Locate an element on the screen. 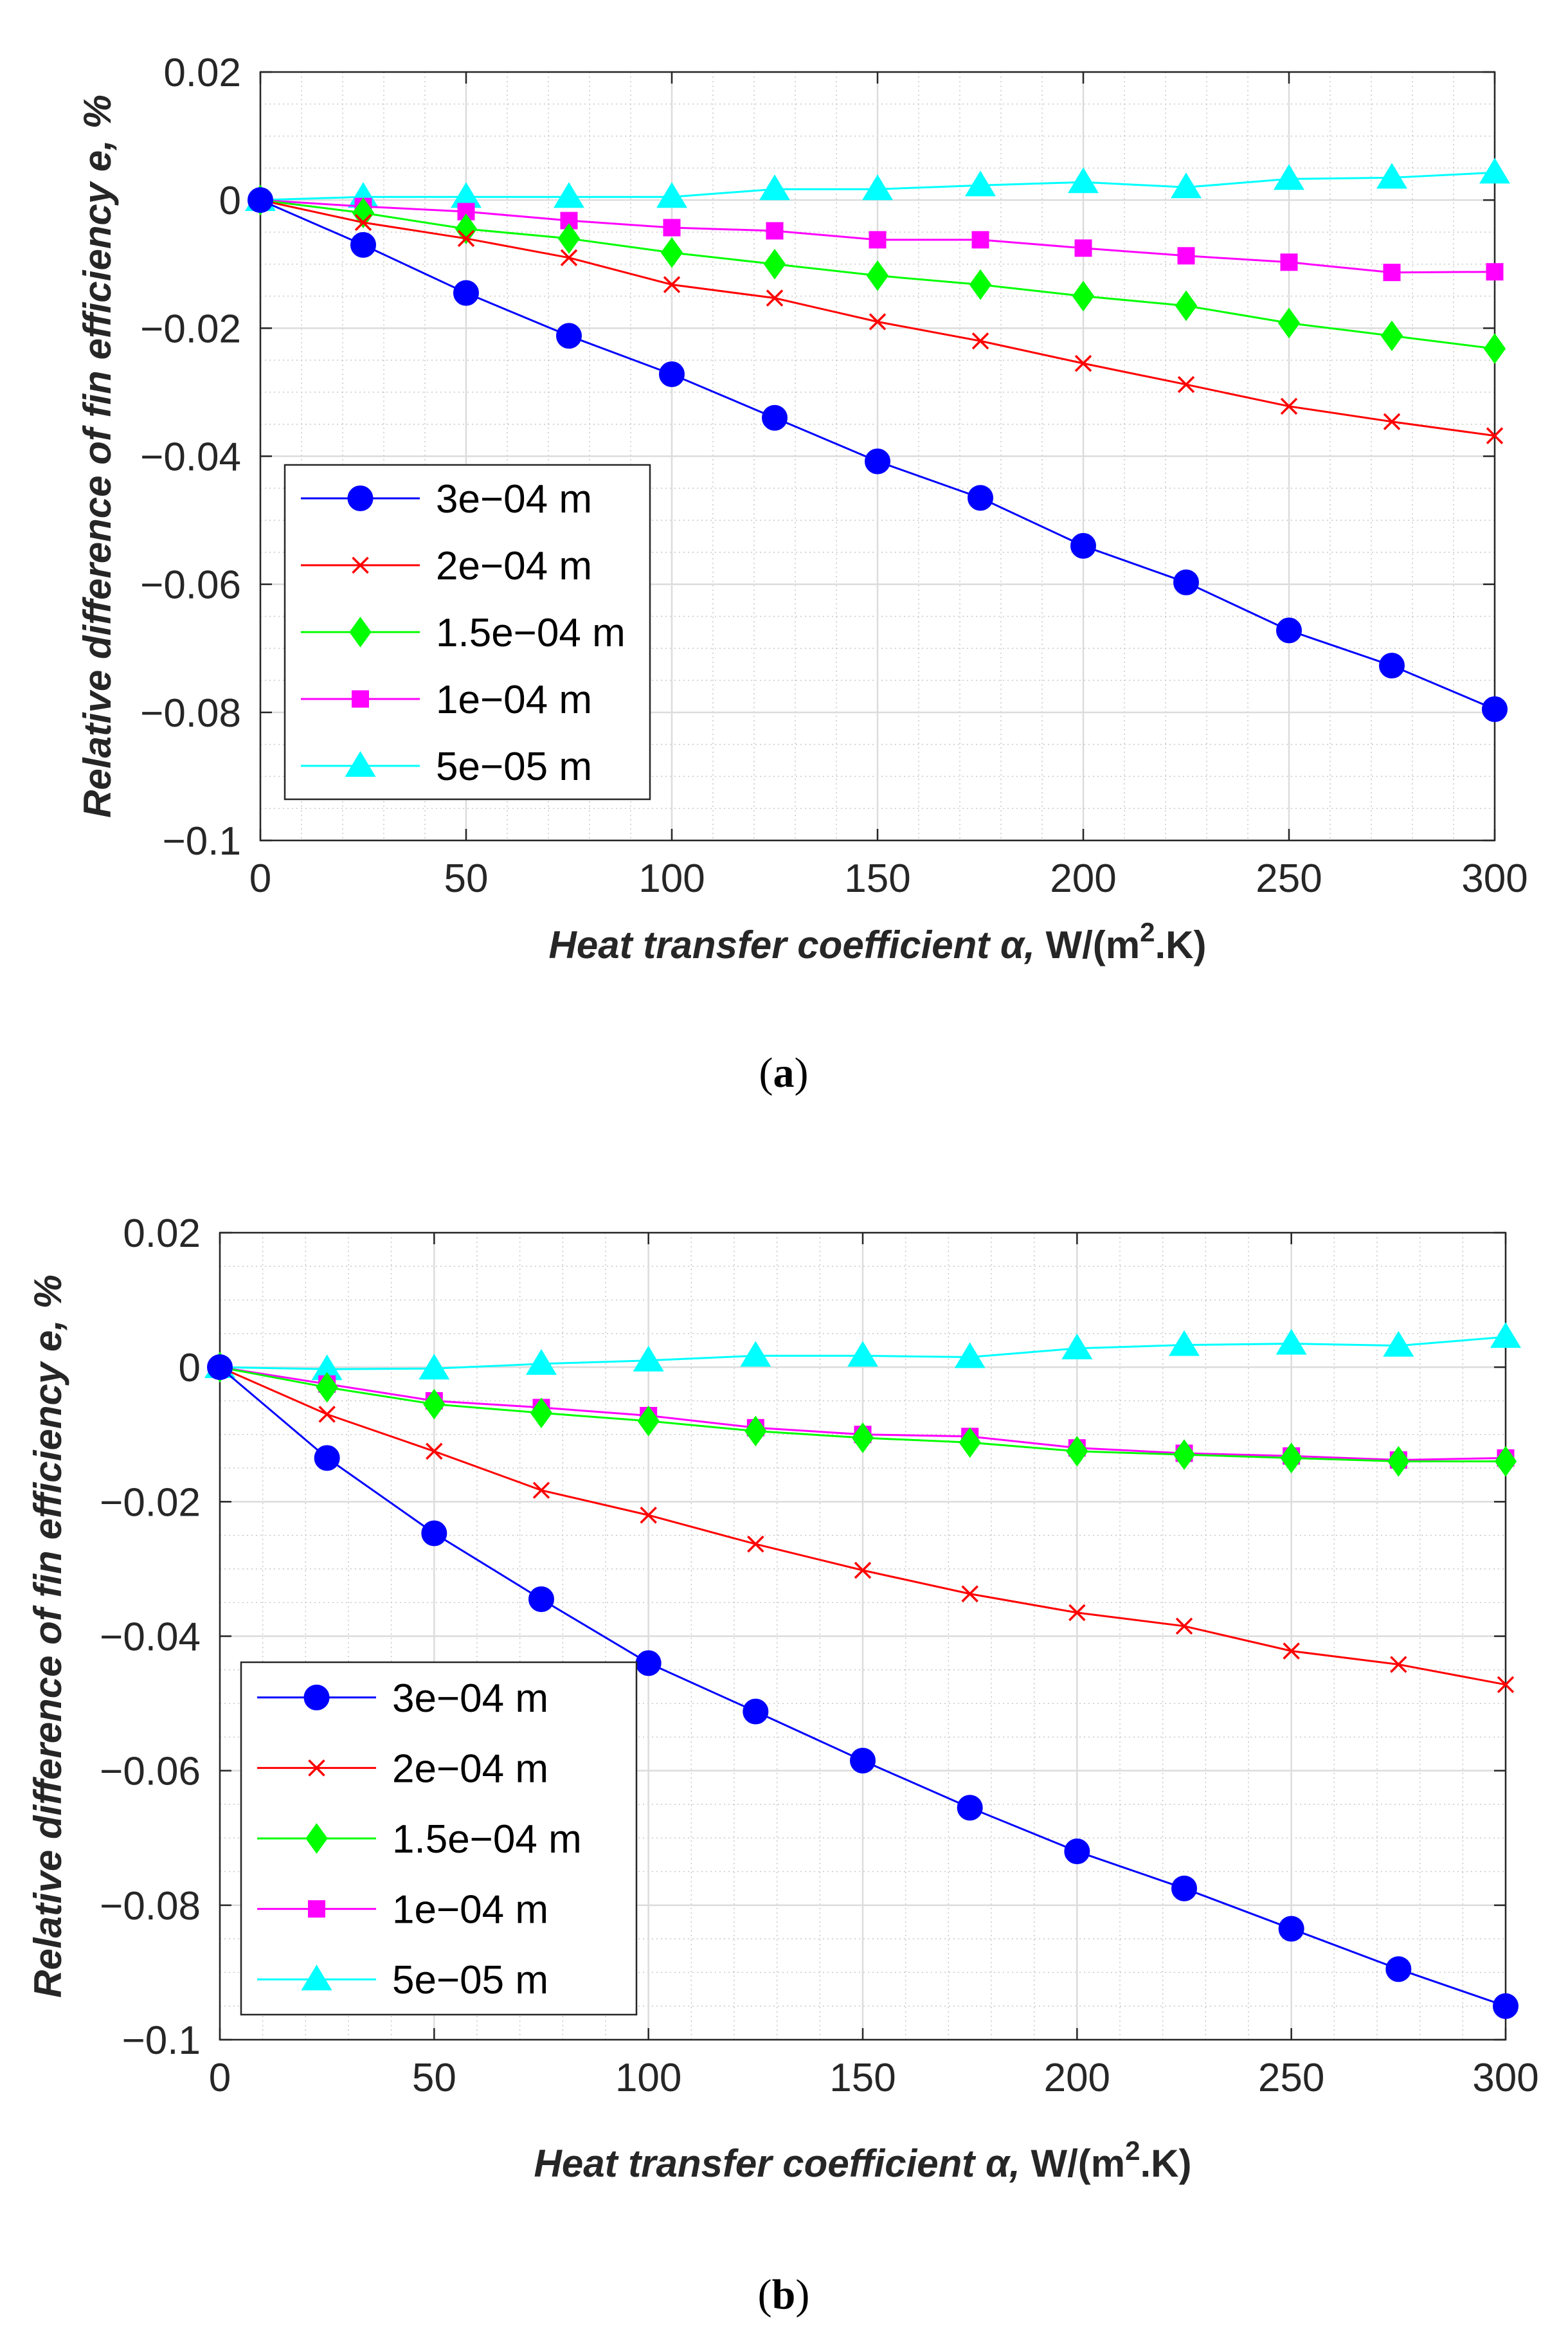  x-tick-label: 300 is located at coordinates (1505, 2078).